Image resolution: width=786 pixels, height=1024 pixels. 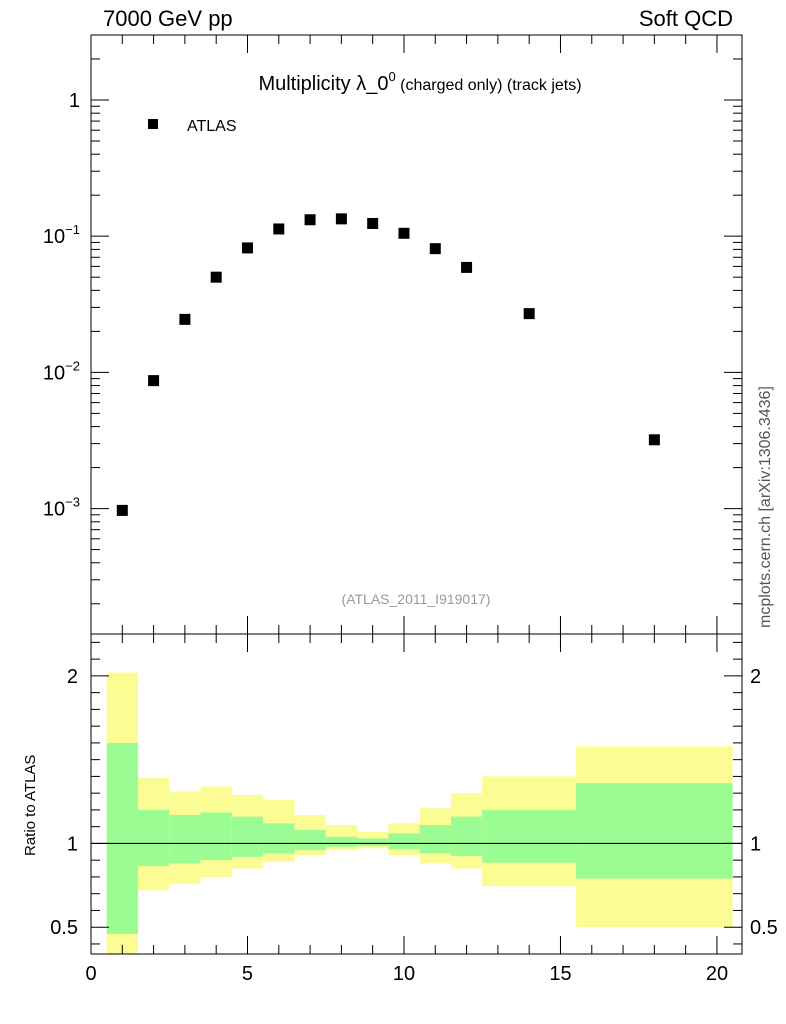 I want to click on x-tick-label: 0, so click(x=90, y=974).